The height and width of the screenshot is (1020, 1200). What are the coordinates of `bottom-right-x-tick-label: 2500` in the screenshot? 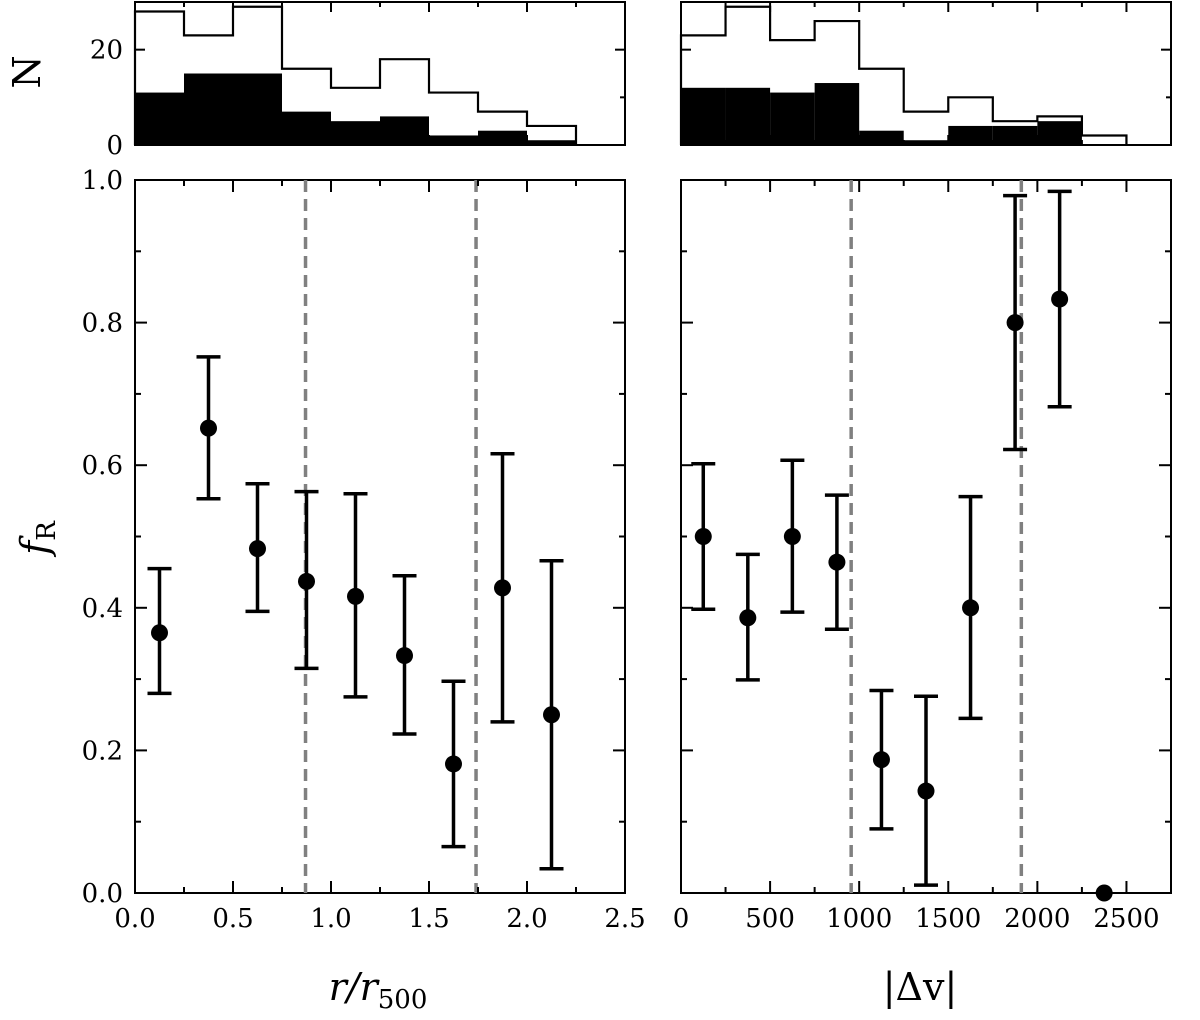 It's located at (1126, 919).